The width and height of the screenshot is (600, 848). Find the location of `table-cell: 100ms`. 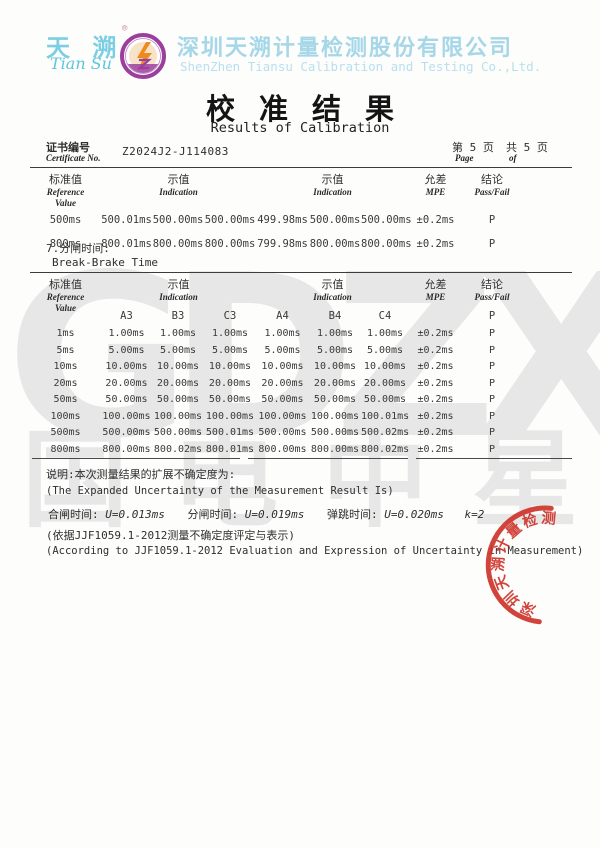

table-cell: 100ms is located at coordinates (65, 416).